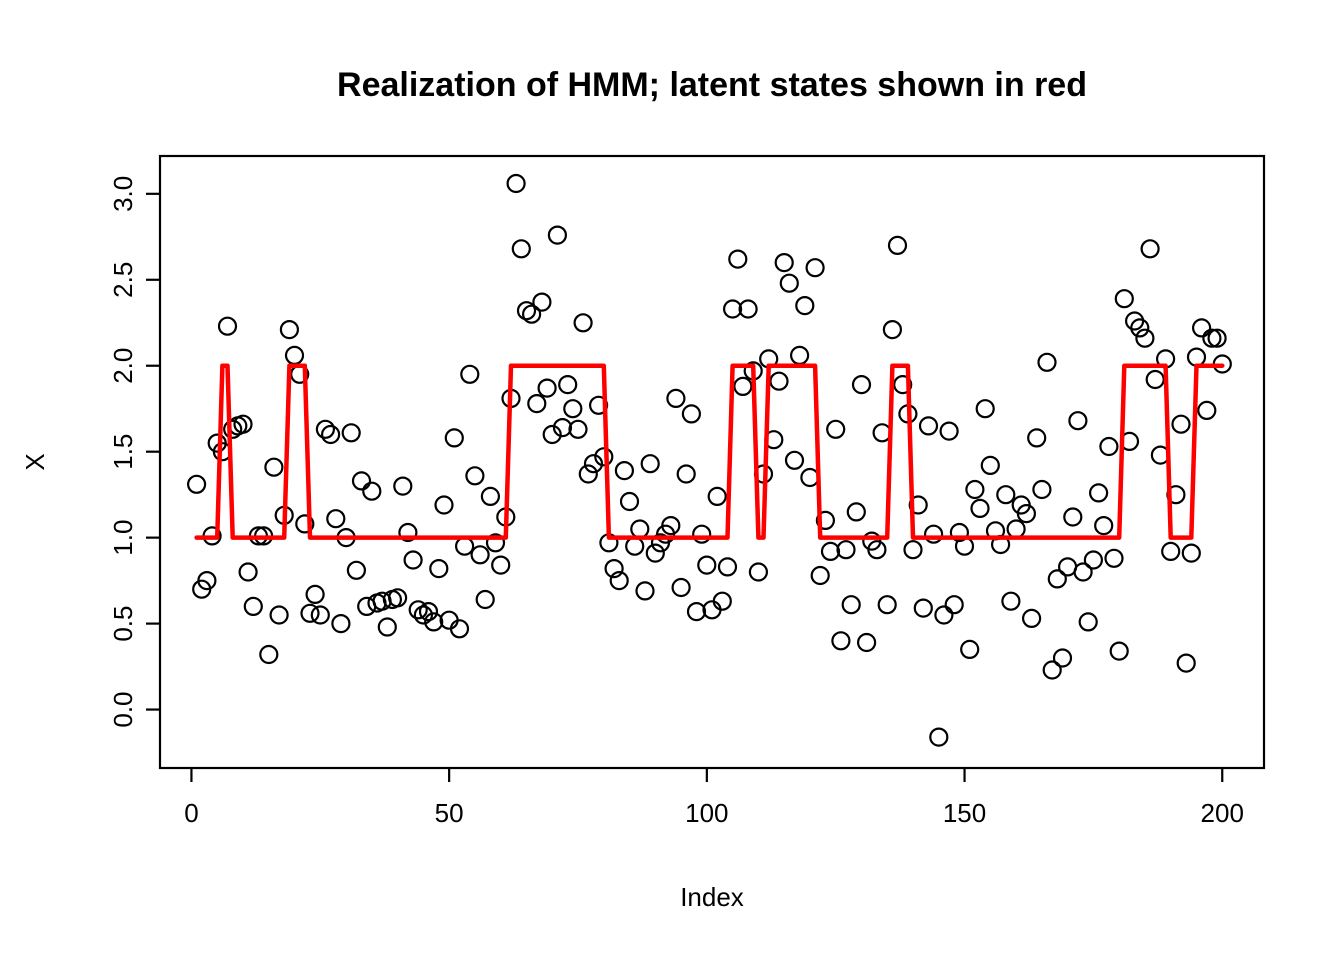 This screenshot has width=1344, height=960. Describe the element at coordinates (123, 366) in the screenshot. I see `y-tick-label: 2.0` at that location.